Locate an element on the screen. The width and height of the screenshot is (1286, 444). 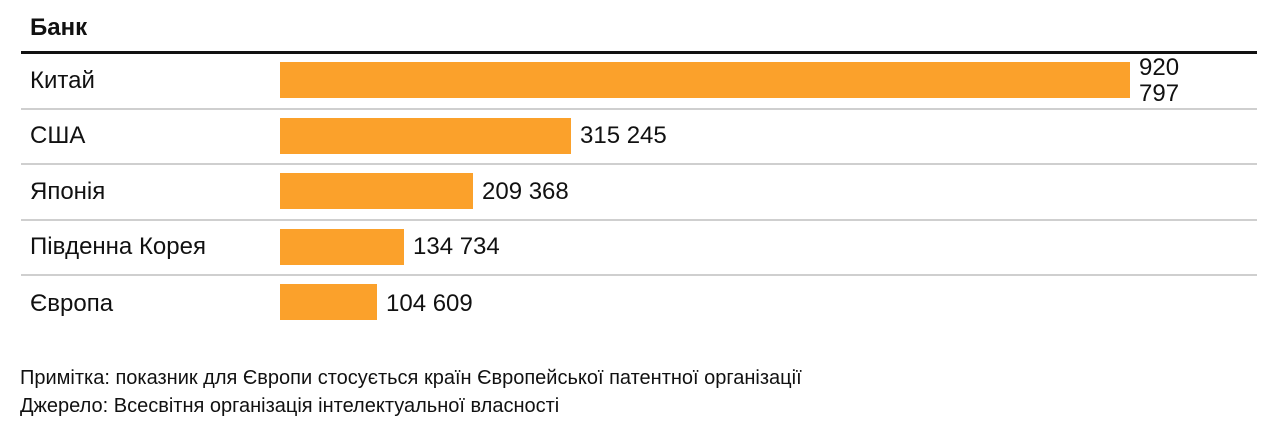
row-label: Китай is located at coordinates (62, 80).